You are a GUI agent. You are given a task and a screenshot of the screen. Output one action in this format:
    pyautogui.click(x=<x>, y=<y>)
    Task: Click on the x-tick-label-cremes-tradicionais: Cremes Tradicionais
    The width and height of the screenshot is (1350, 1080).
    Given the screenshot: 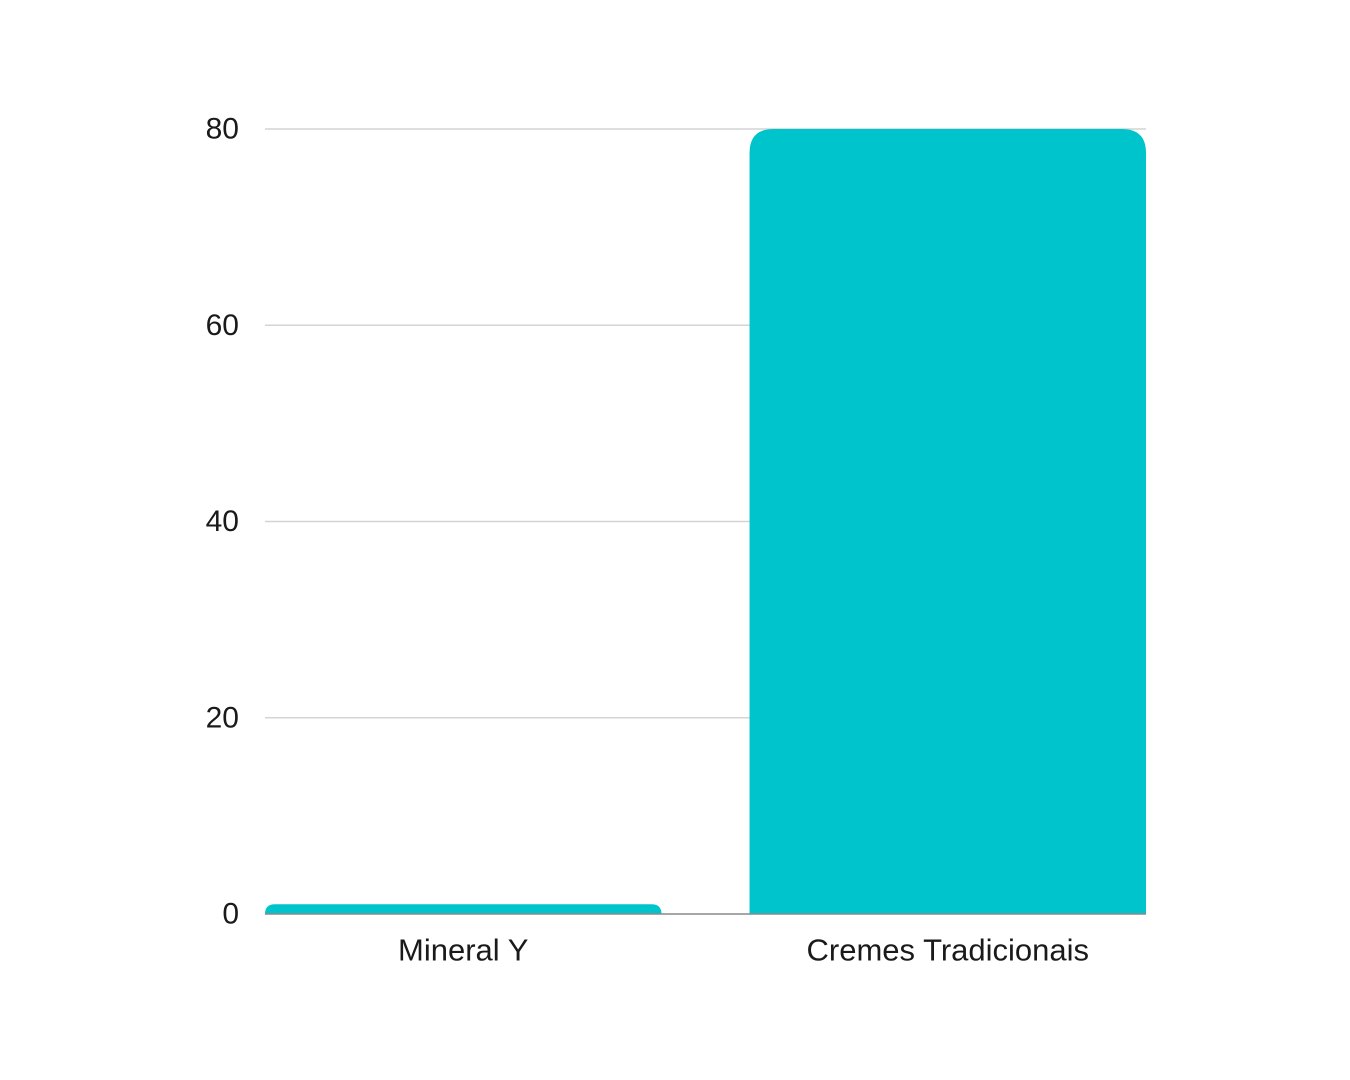 What is the action you would take?
    pyautogui.click(x=948, y=950)
    